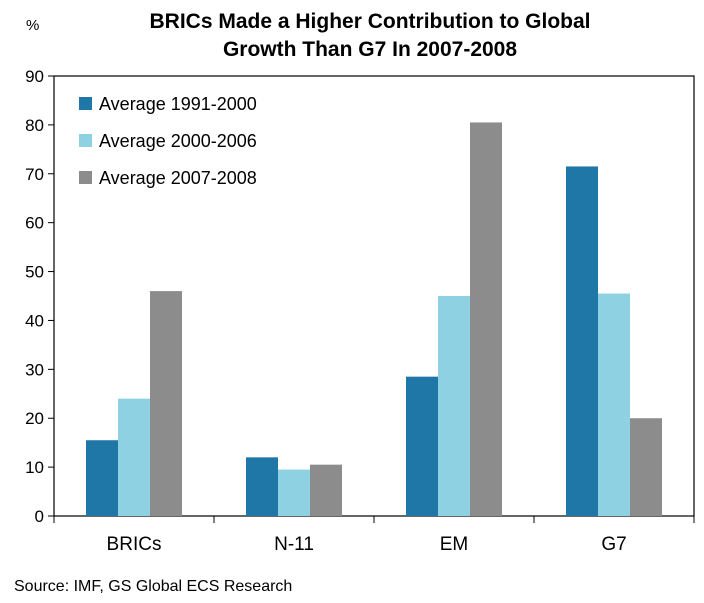 The width and height of the screenshot is (704, 603). Describe the element at coordinates (178, 104) in the screenshot. I see `legend-label: Average 1991-2000` at that location.